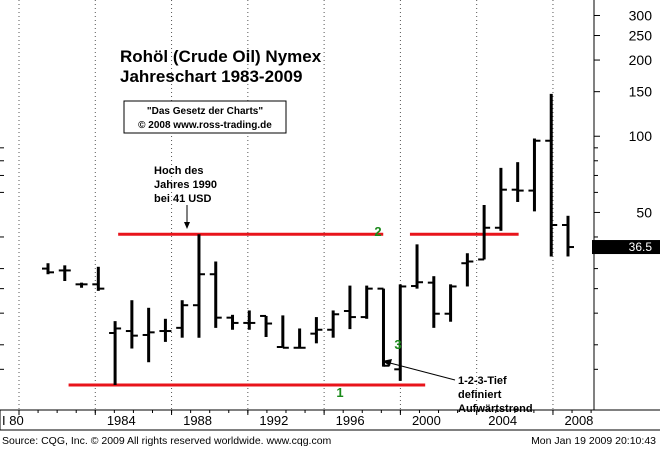  I want to click on x-tick-label-6: 2004, so click(502, 420).